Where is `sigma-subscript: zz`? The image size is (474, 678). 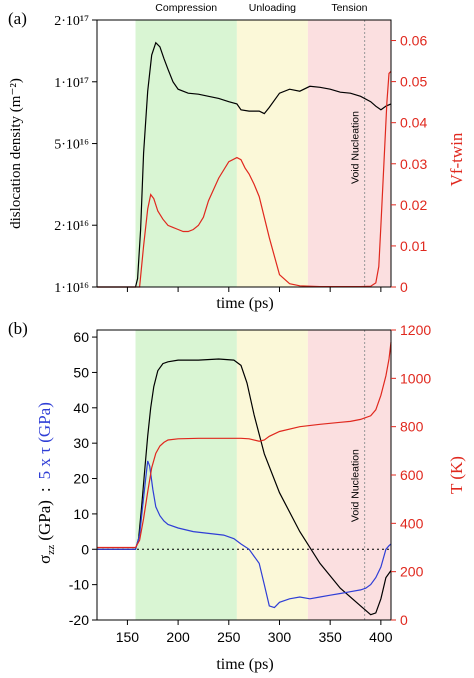
sigma-subscript: zz is located at coordinates (51, 550).